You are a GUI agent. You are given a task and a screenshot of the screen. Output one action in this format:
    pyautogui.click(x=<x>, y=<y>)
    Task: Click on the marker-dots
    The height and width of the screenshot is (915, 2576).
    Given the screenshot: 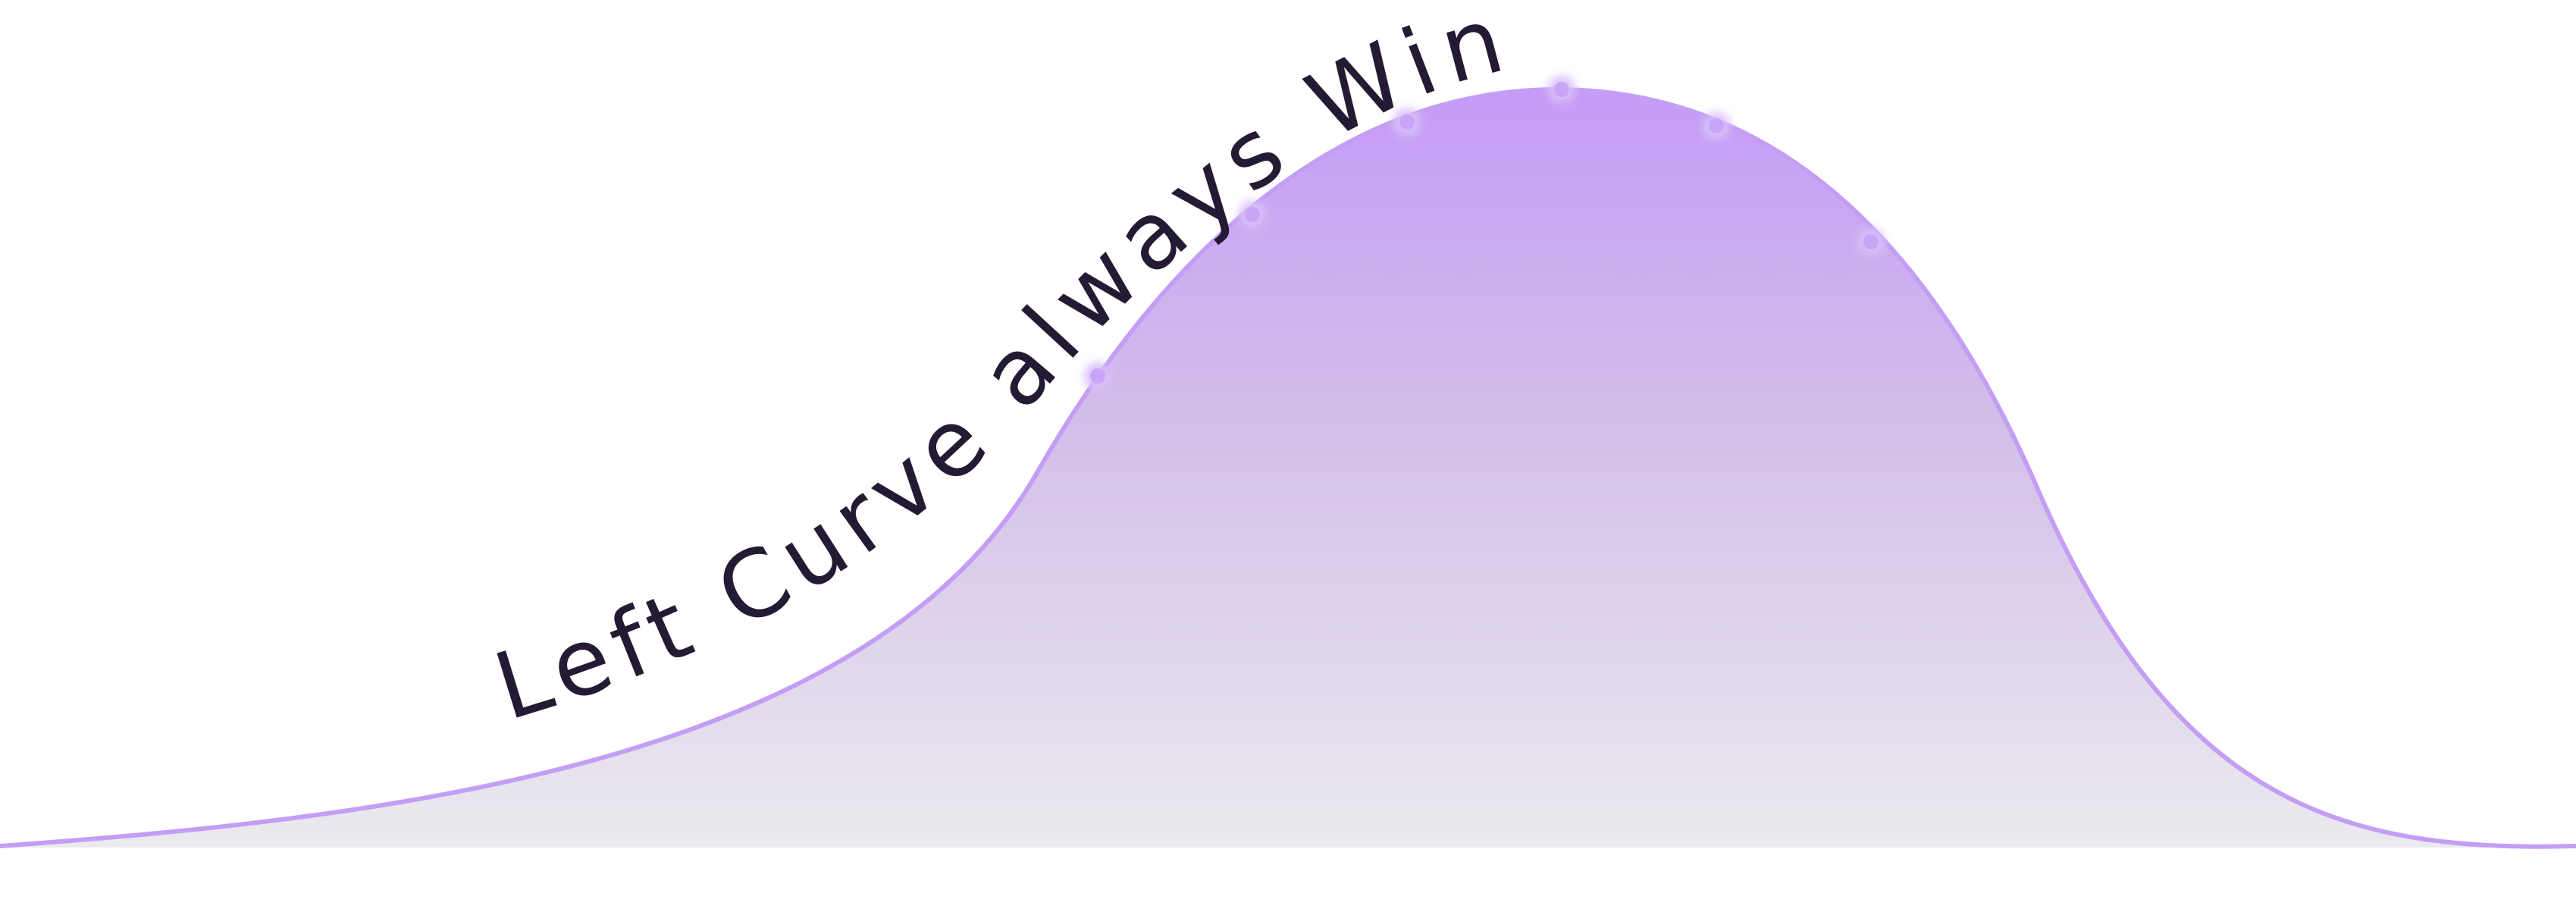 What is the action you would take?
    pyautogui.click(x=1484, y=233)
    